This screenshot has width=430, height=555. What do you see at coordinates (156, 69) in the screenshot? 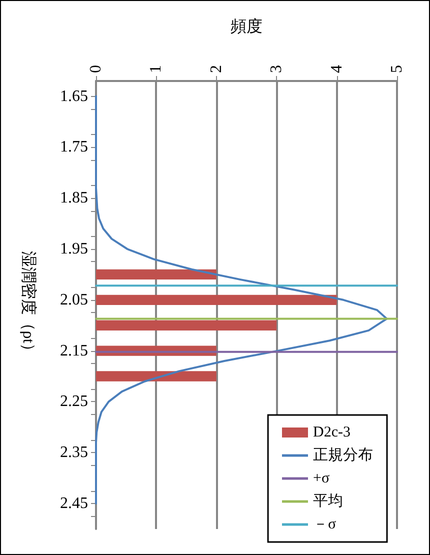
I see `x-tick-label: 1` at bounding box center [156, 69].